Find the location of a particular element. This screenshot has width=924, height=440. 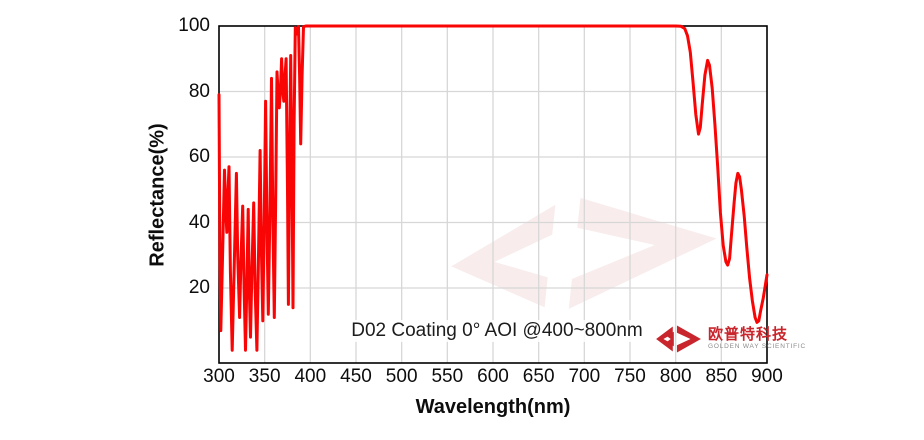

coating-annotation: D02 Coating 0° AOI @400~800nm is located at coordinates (497, 331).